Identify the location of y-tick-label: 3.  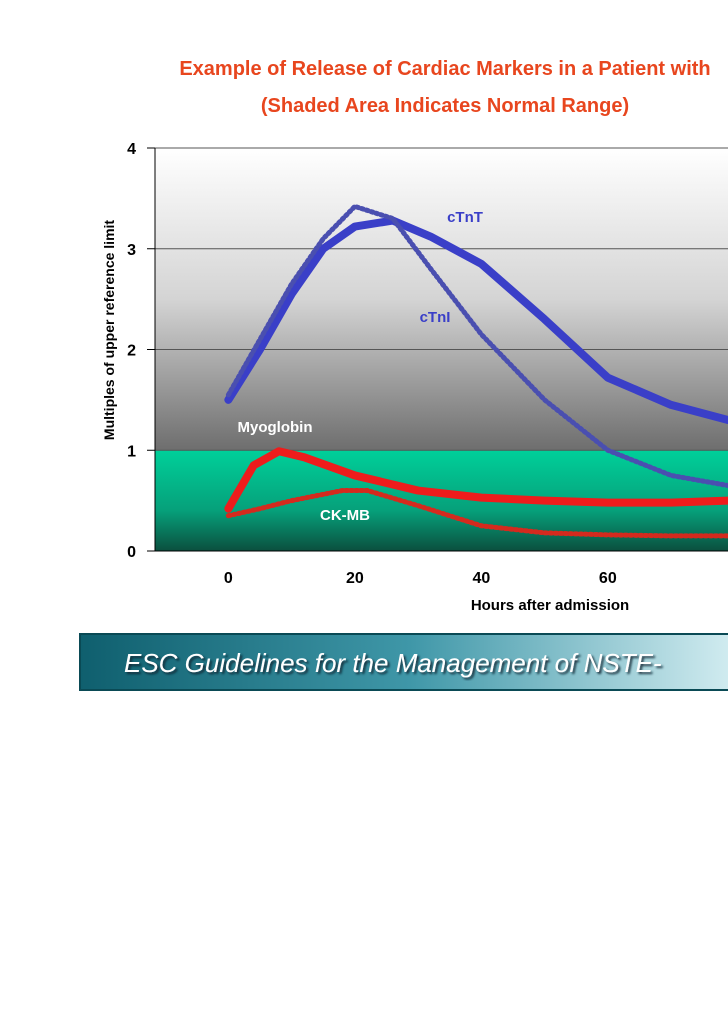
(131, 250).